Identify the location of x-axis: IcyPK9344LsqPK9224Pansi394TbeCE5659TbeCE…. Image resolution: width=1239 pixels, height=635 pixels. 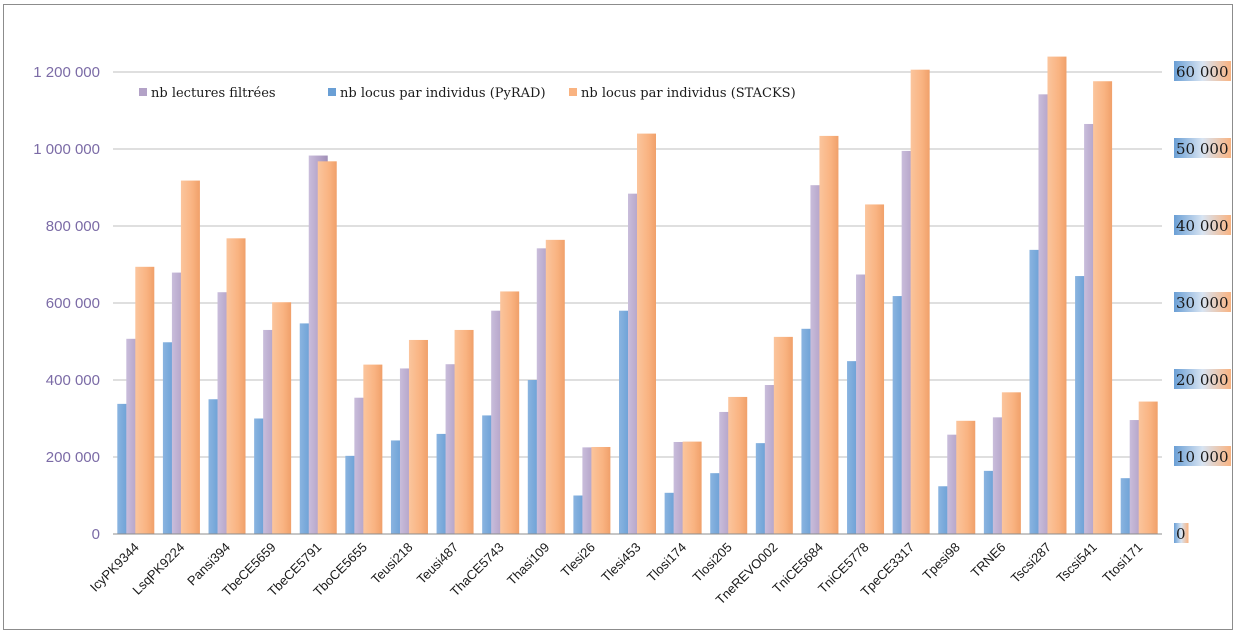
(624, 570).